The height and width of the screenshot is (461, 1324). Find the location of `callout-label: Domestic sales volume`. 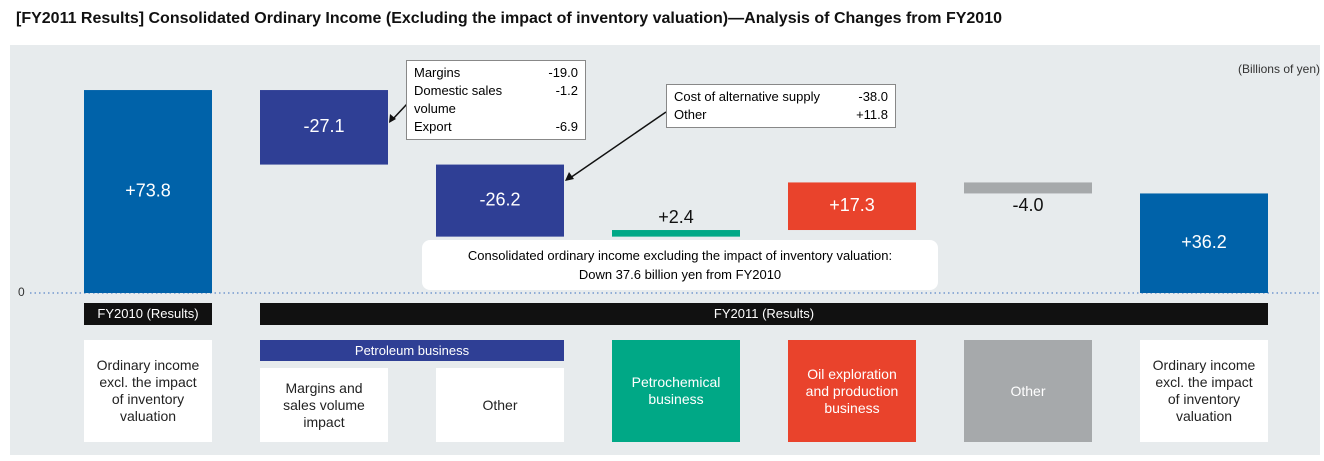

callout-label: Domestic sales volume is located at coordinates (458, 99).